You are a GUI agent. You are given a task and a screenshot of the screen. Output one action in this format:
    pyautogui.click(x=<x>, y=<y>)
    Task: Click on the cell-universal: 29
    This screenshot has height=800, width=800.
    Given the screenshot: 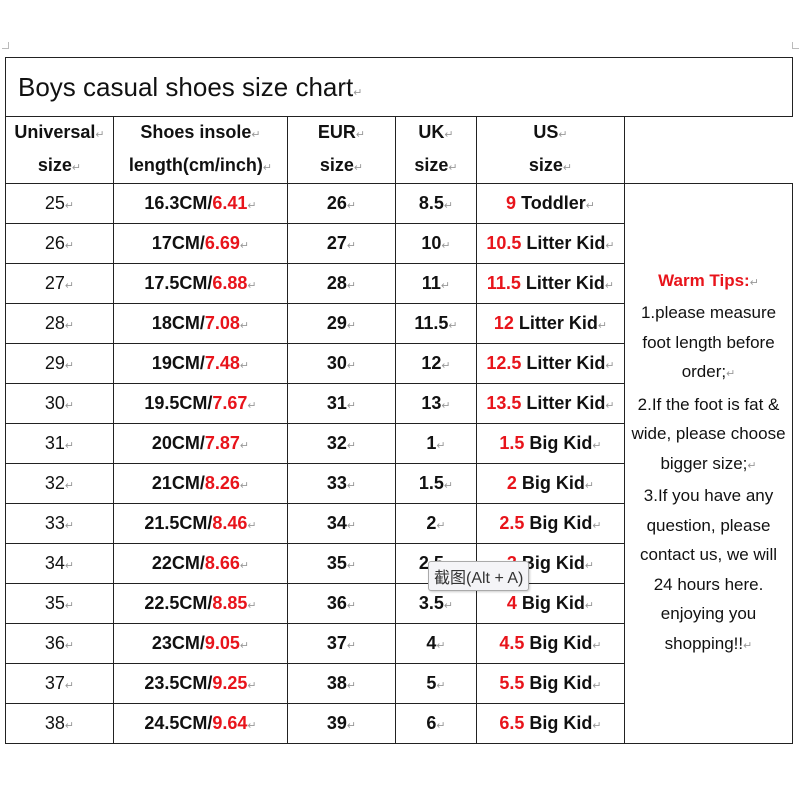 What is the action you would take?
    pyautogui.click(x=59, y=363)
    